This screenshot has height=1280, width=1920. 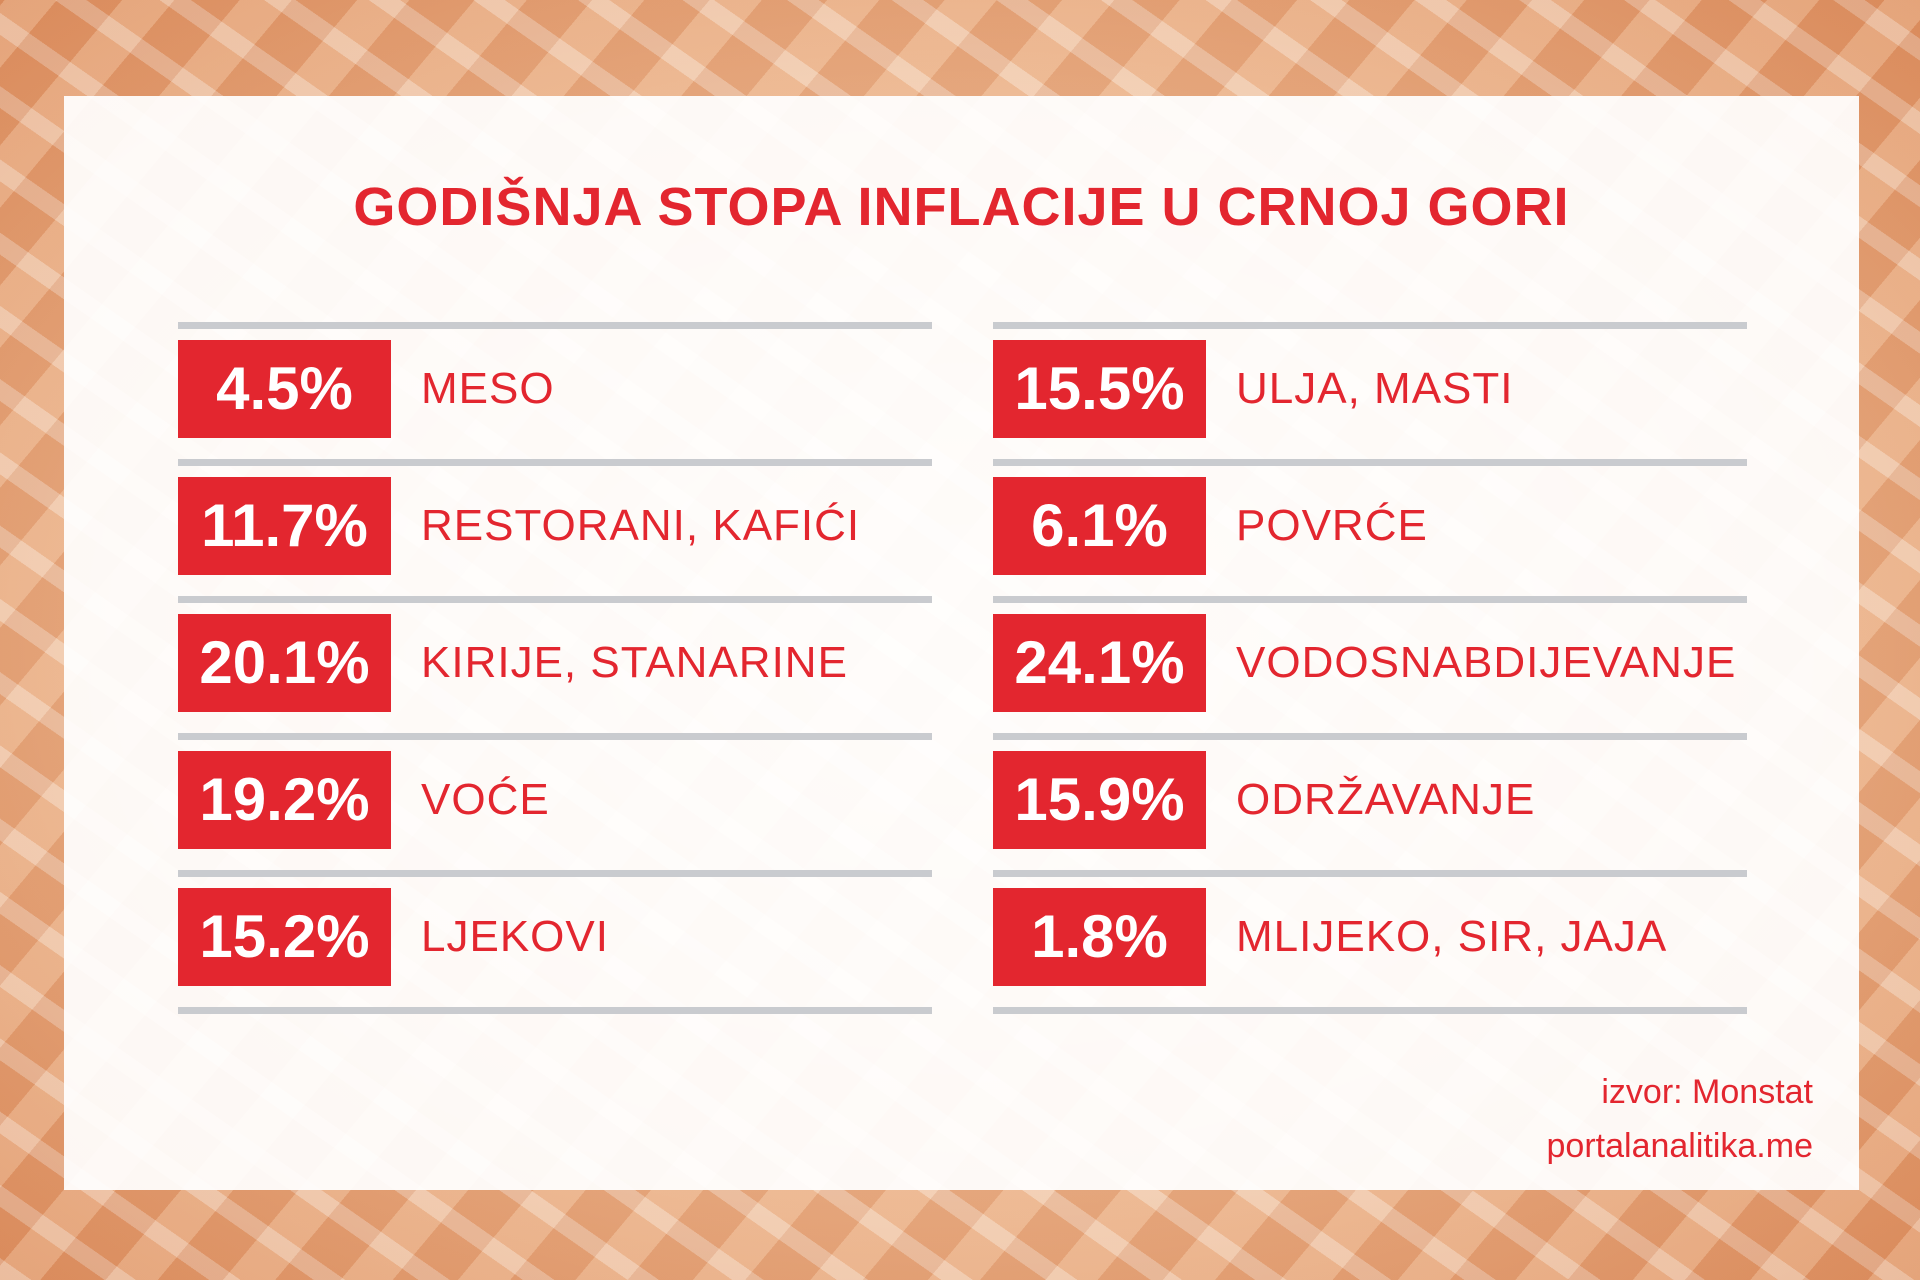 What do you see at coordinates (634, 662) in the screenshot?
I see `item-label: KIRIJE, STANARINE` at bounding box center [634, 662].